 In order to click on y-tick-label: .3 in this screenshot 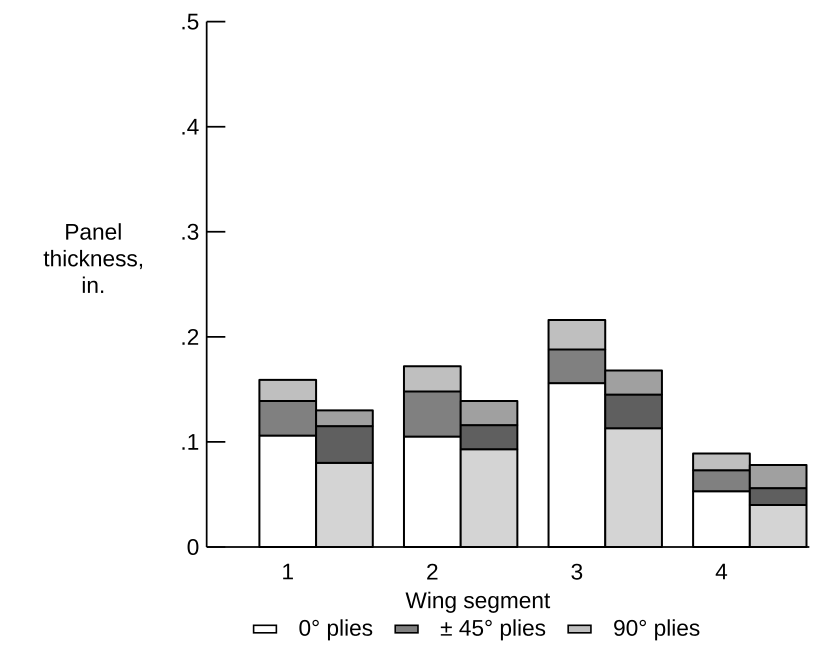, I will do `click(190, 232)`.